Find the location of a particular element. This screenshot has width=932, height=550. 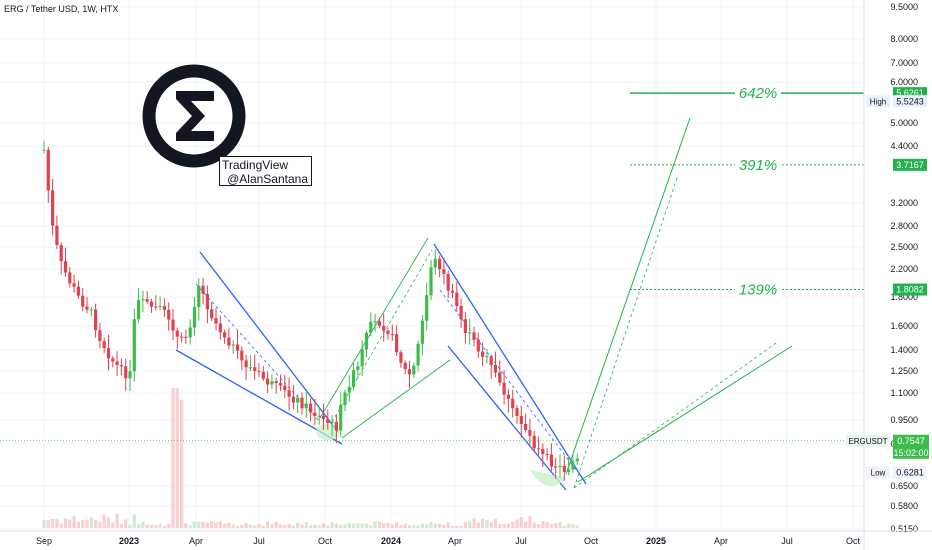

current-price-bg is located at coordinates (911, 446).